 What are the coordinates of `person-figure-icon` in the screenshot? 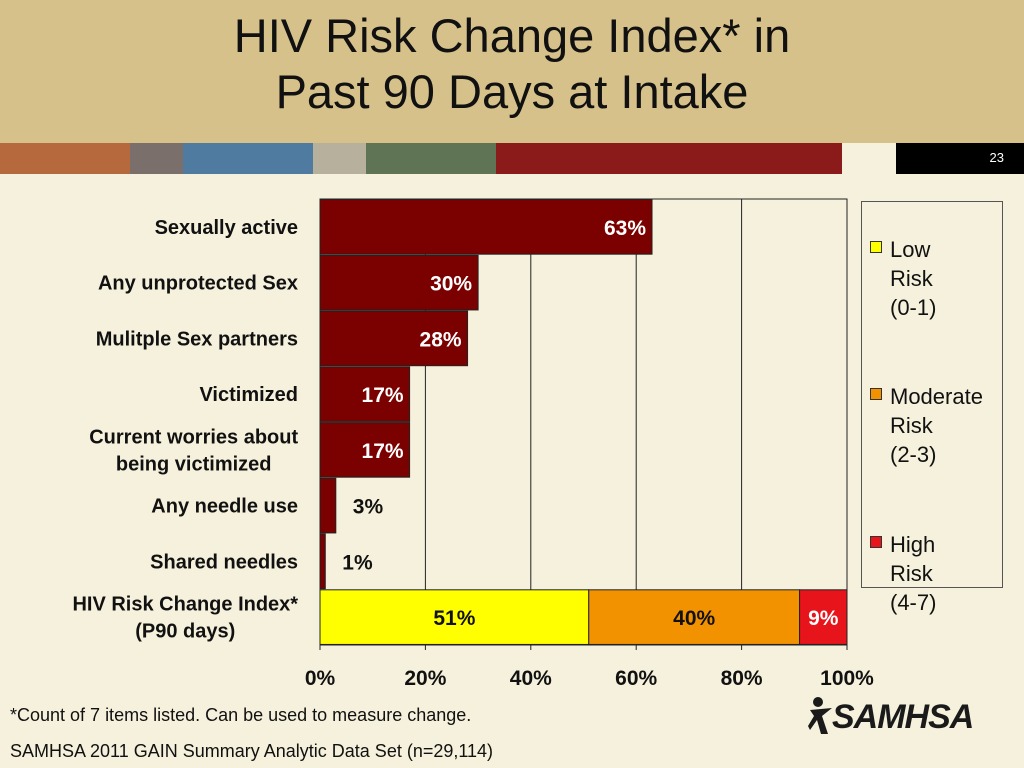 It's located at (820, 715).